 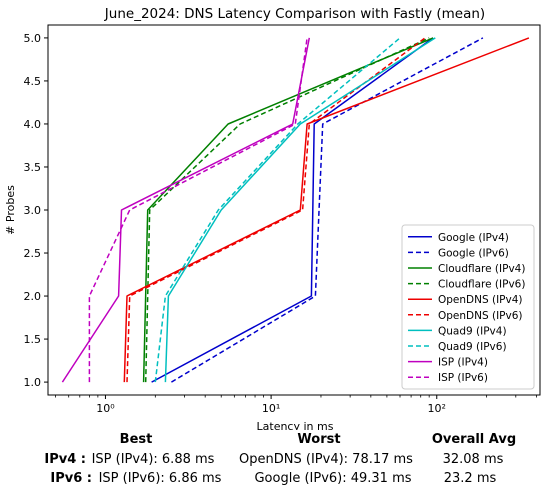 What do you see at coordinates (33, 253) in the screenshot?
I see `y-tick-label: 2.5` at bounding box center [33, 253].